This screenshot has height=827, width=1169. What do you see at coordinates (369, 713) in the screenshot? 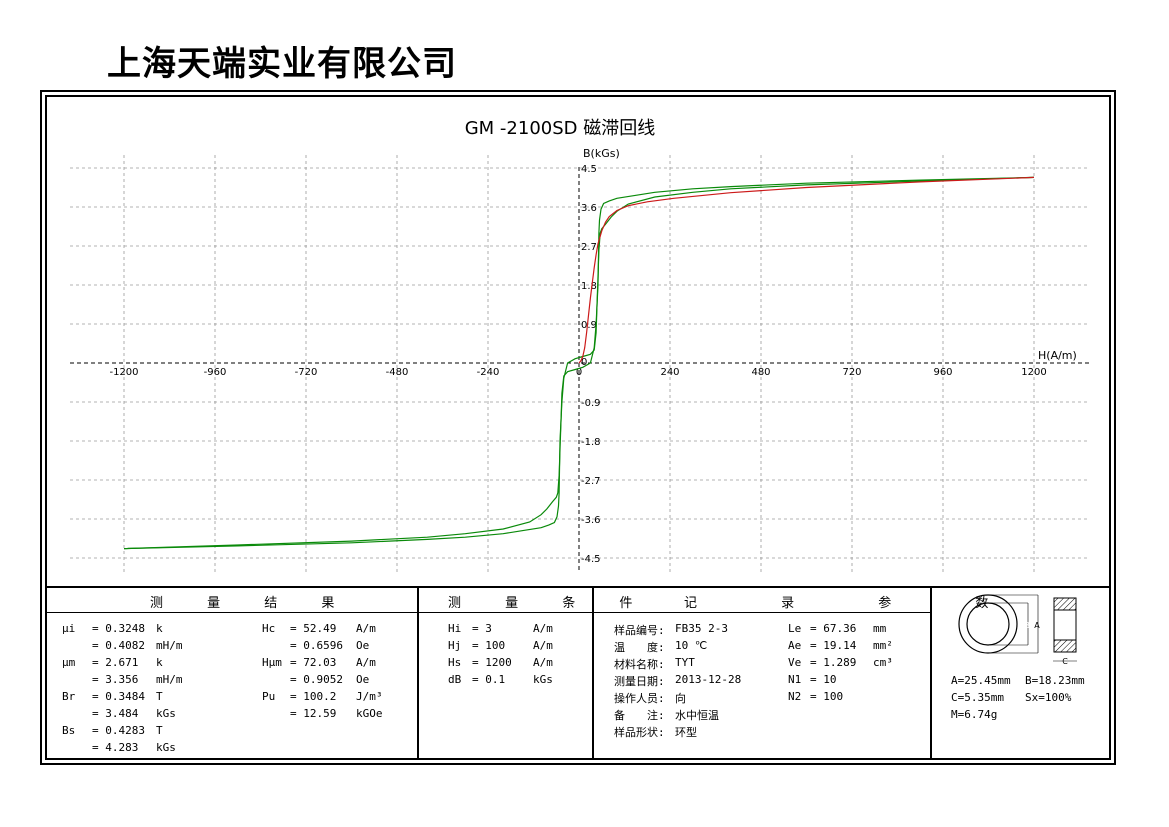
I see `results-unit-2: kGOe` at bounding box center [369, 713].